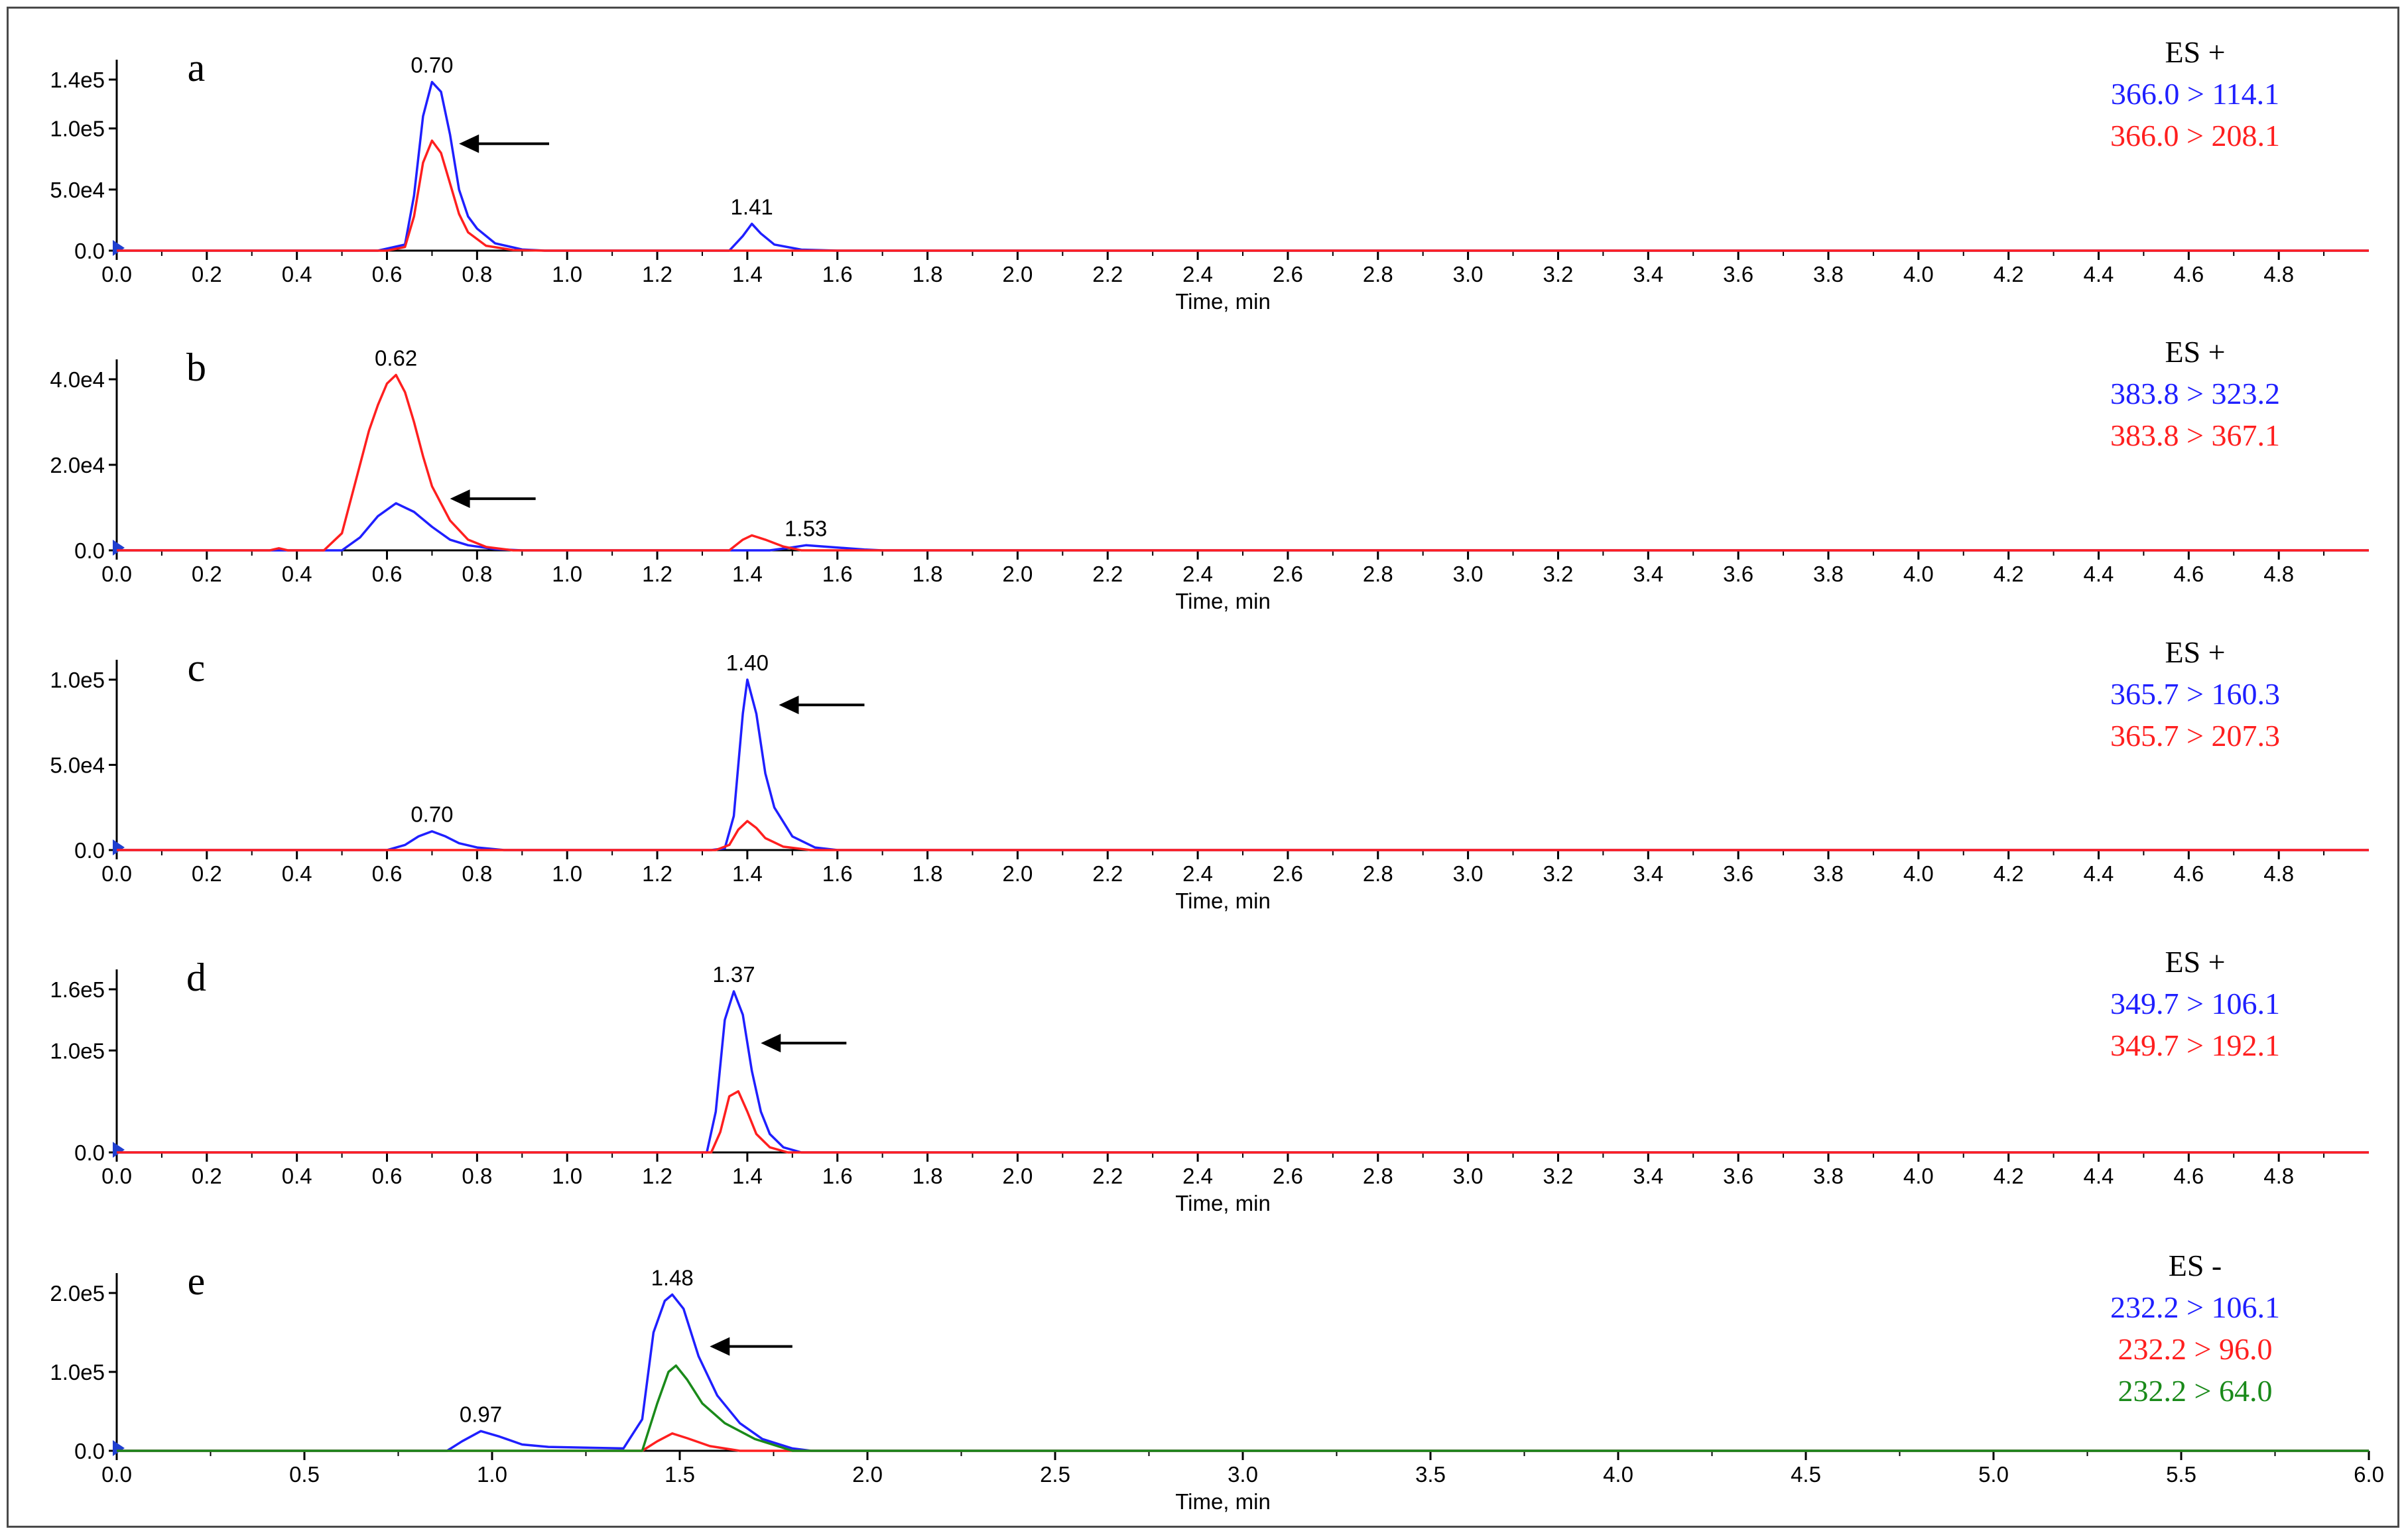  I want to click on legend-item-red: 365.7 > 207.3, so click(2195, 736).